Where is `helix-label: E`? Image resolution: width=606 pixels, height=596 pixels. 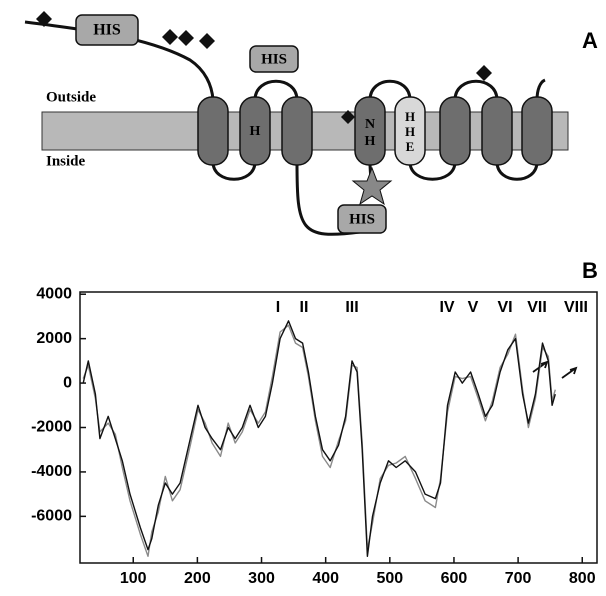 helix-label: E is located at coordinates (410, 146).